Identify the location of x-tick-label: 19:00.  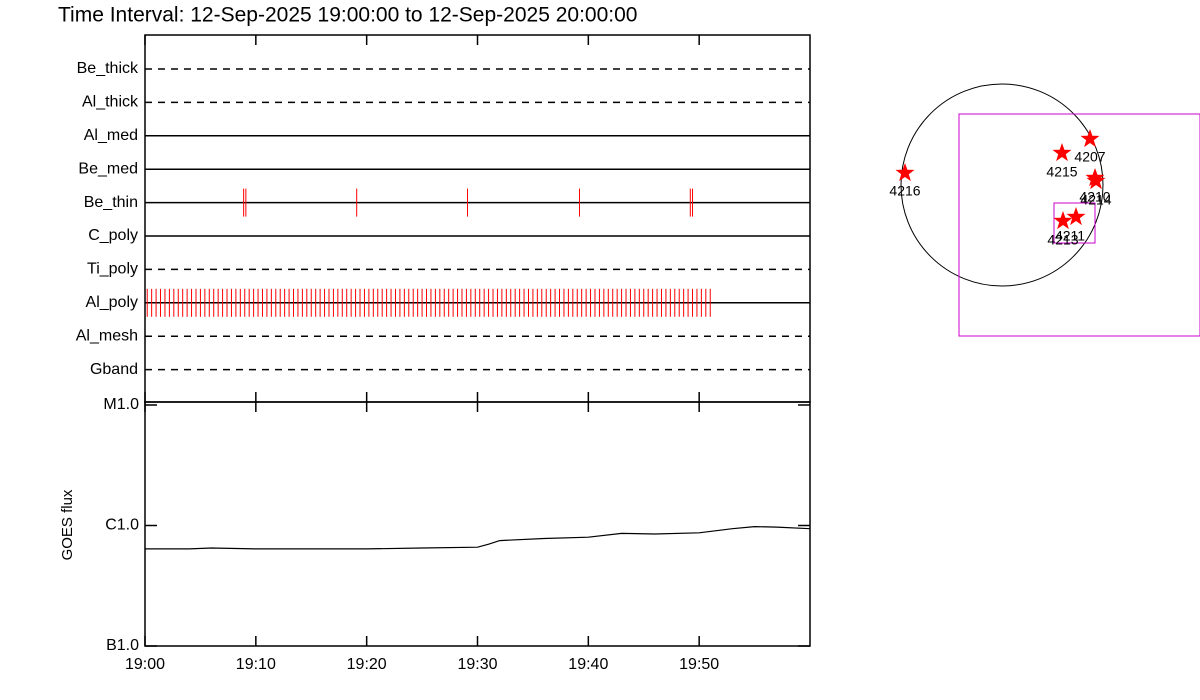
(145, 664).